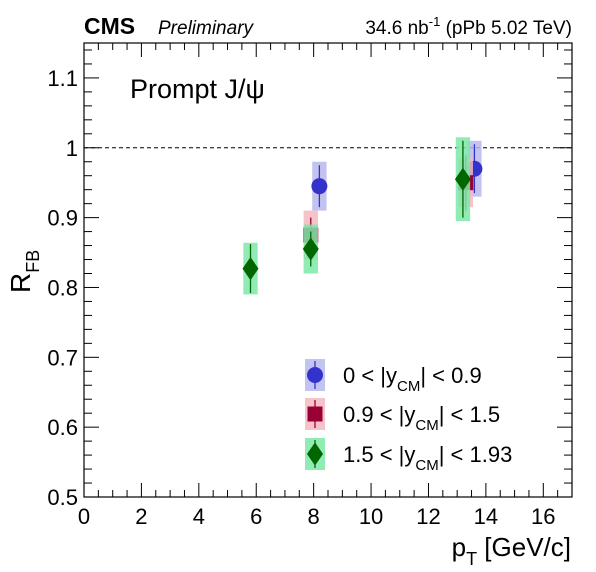  I want to click on series-square, so click(388, 207).